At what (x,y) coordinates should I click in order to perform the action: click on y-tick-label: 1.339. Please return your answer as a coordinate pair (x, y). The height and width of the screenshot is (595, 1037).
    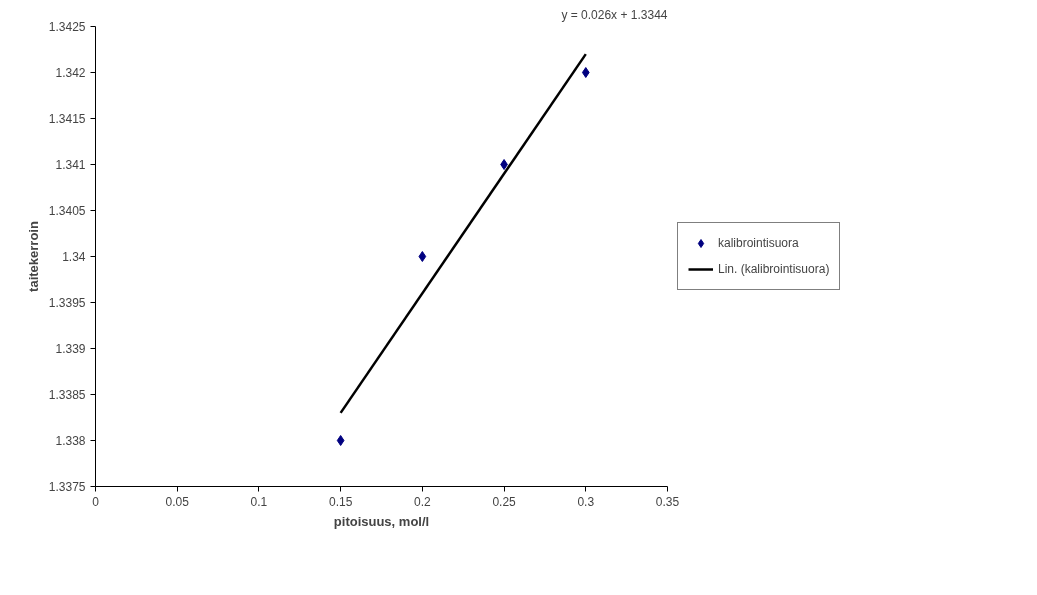
    Looking at the image, I should click on (70, 349).